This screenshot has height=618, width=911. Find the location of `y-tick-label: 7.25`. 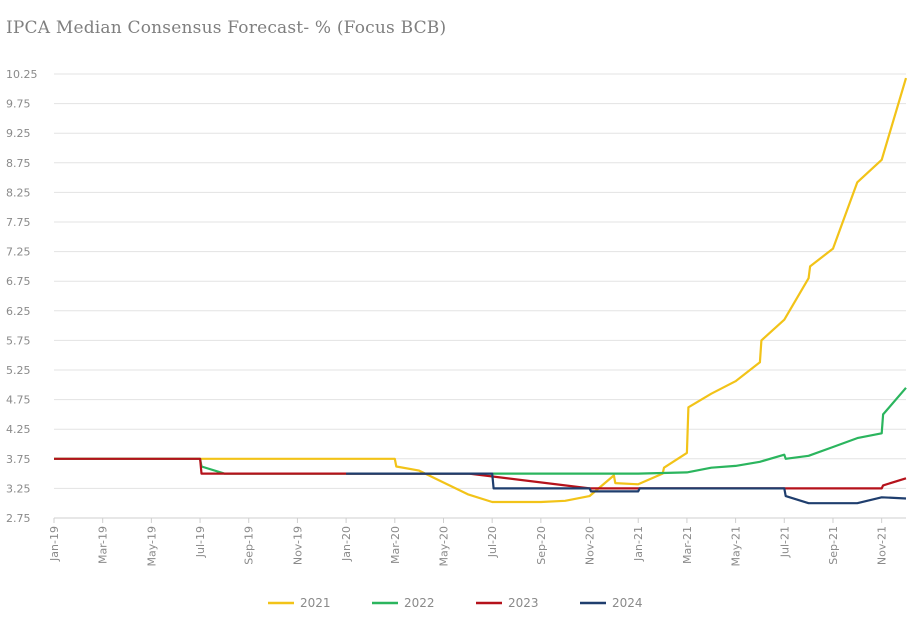

y-tick-label: 7.25 is located at coordinates (18, 252).